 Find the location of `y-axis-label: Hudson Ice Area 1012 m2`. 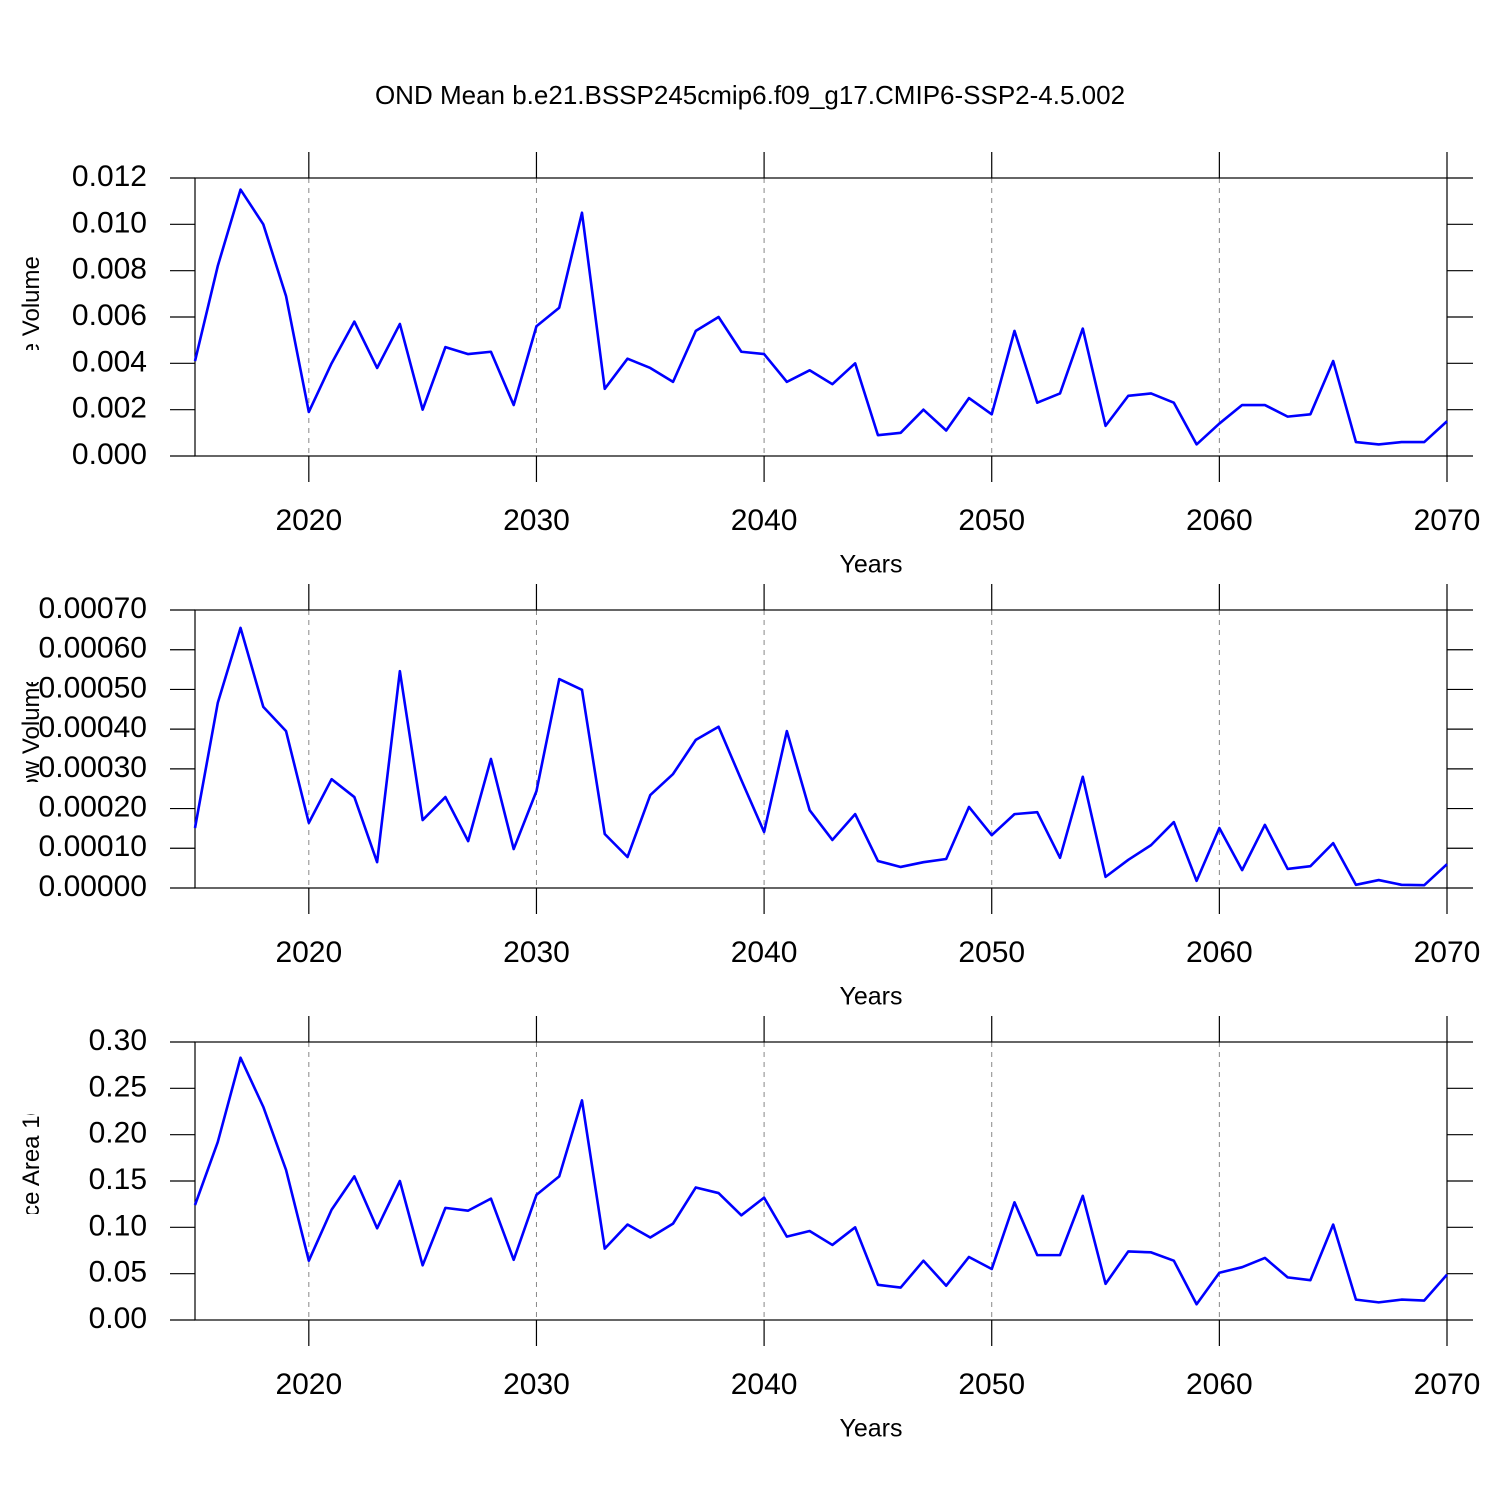

y-axis-label: Hudson Ice Area 1012 m2 is located at coordinates (29, 1181).